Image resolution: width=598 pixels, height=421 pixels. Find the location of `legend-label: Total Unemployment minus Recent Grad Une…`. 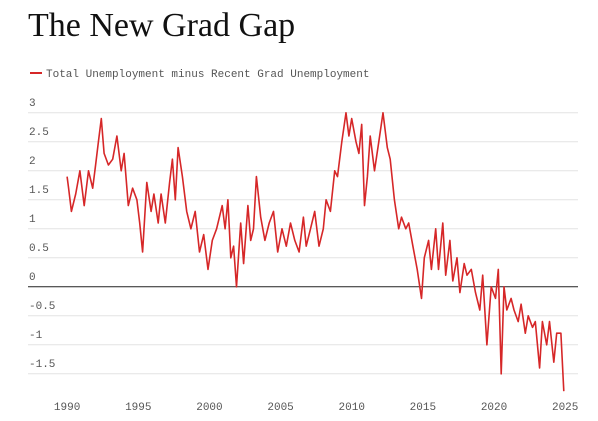

legend-label: Total Unemployment minus Recent Grad Une… is located at coordinates (207, 75).